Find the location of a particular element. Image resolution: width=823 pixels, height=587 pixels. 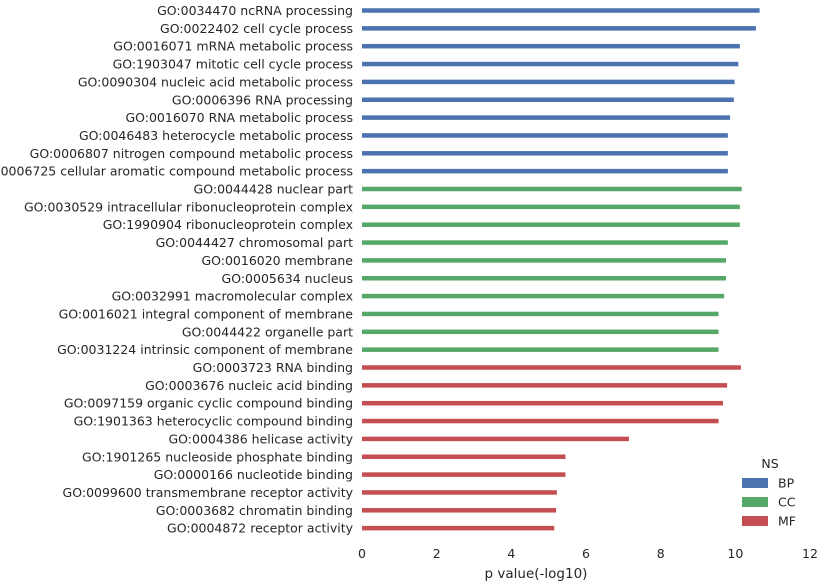

category-label: GO:0000166 nucleotide binding is located at coordinates (253, 474).